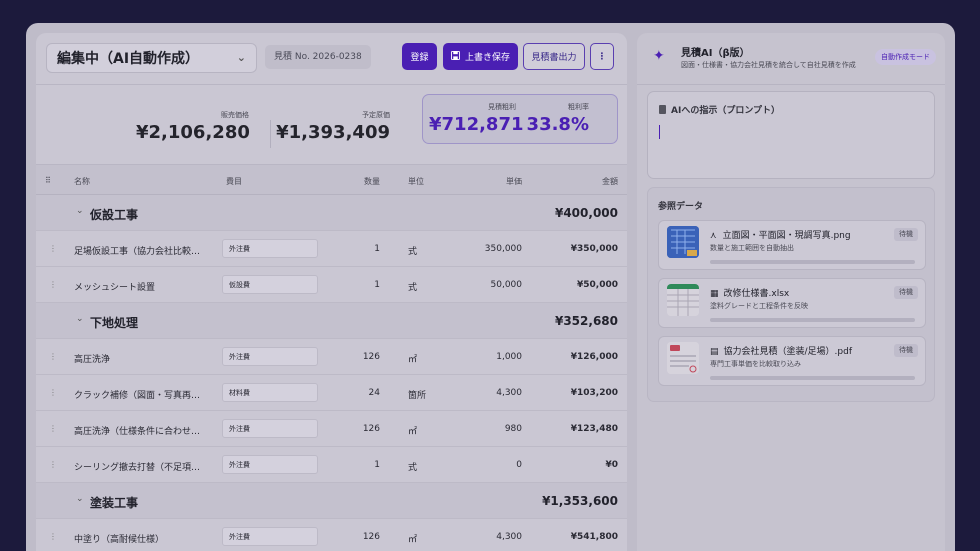 The image size is (980, 551). I want to click on price-cell: 50,000, so click(506, 285).